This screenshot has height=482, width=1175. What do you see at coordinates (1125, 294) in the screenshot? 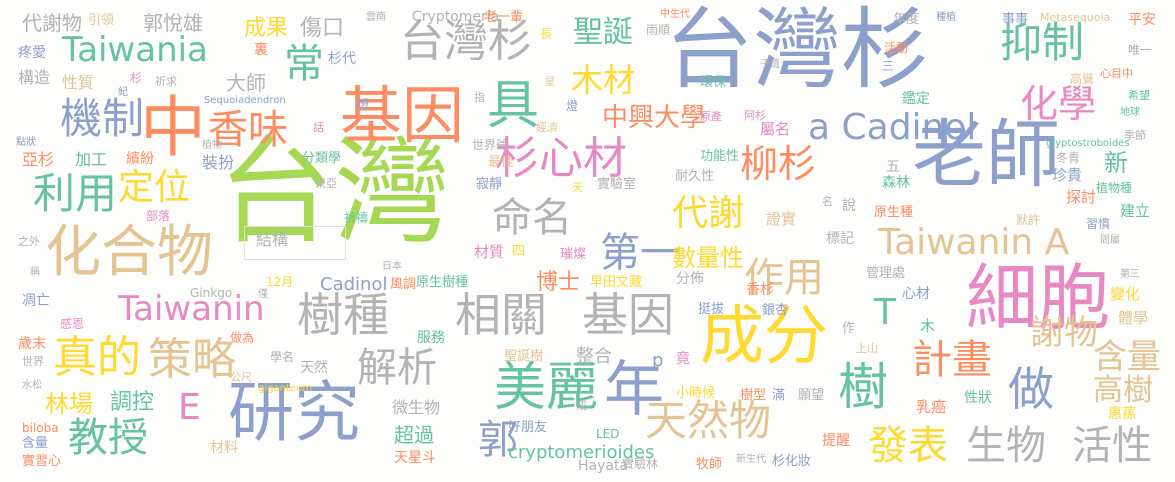
I see `word-small: 變化` at bounding box center [1125, 294].